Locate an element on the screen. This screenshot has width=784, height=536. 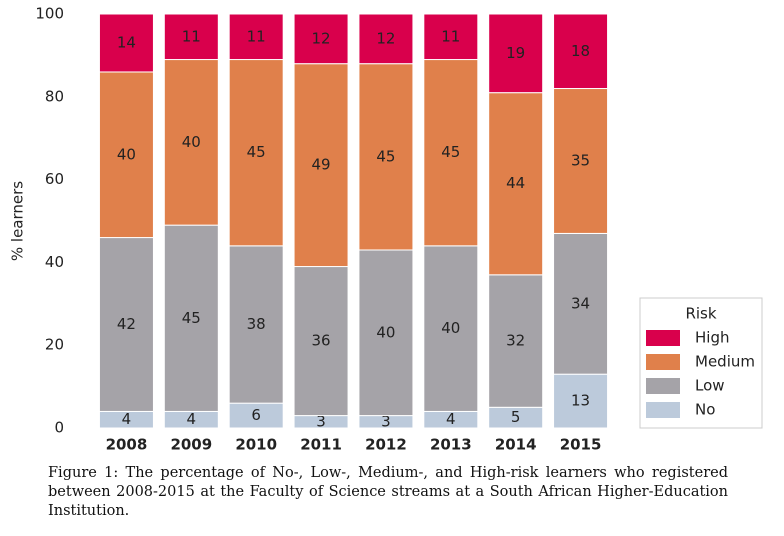
data-label: 35 is located at coordinates (580, 160).